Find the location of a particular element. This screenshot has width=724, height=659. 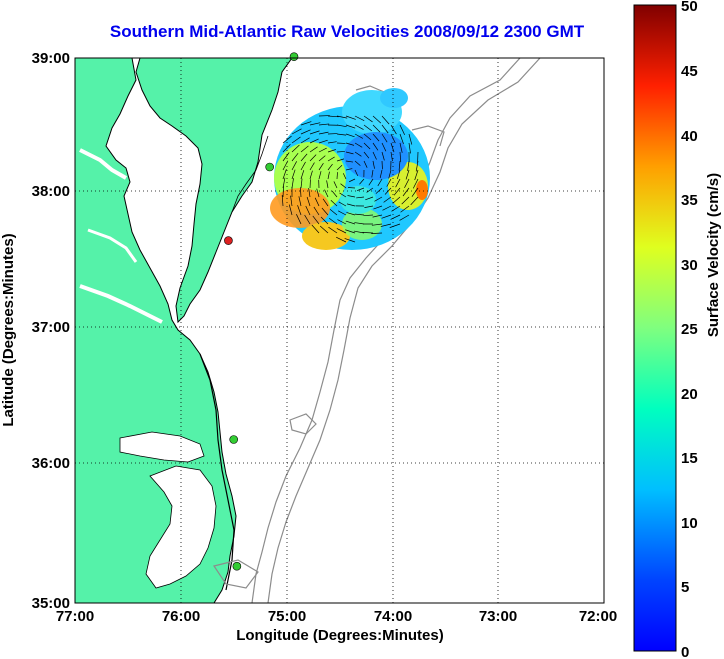

velocity-field is located at coordinates (350, 169).